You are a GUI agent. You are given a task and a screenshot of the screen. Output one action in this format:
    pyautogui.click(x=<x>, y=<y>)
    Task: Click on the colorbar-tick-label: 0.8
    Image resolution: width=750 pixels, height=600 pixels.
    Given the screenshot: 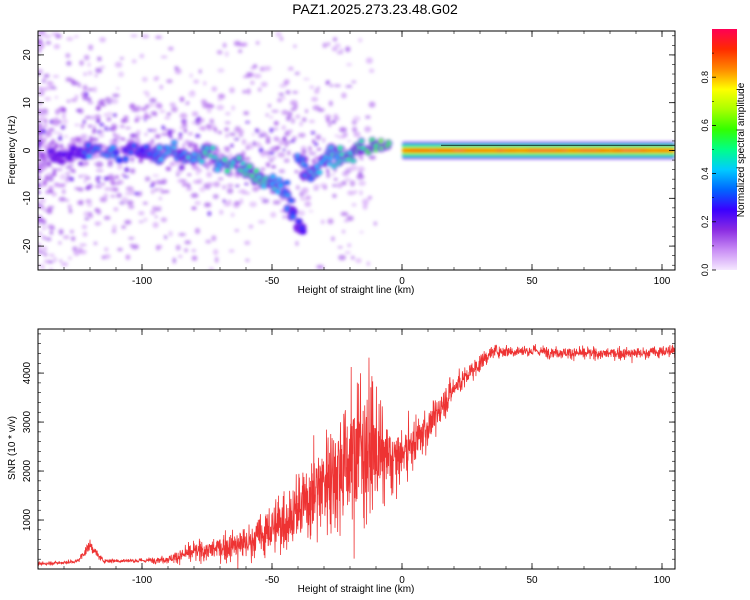 What is the action you would take?
    pyautogui.click(x=705, y=77)
    